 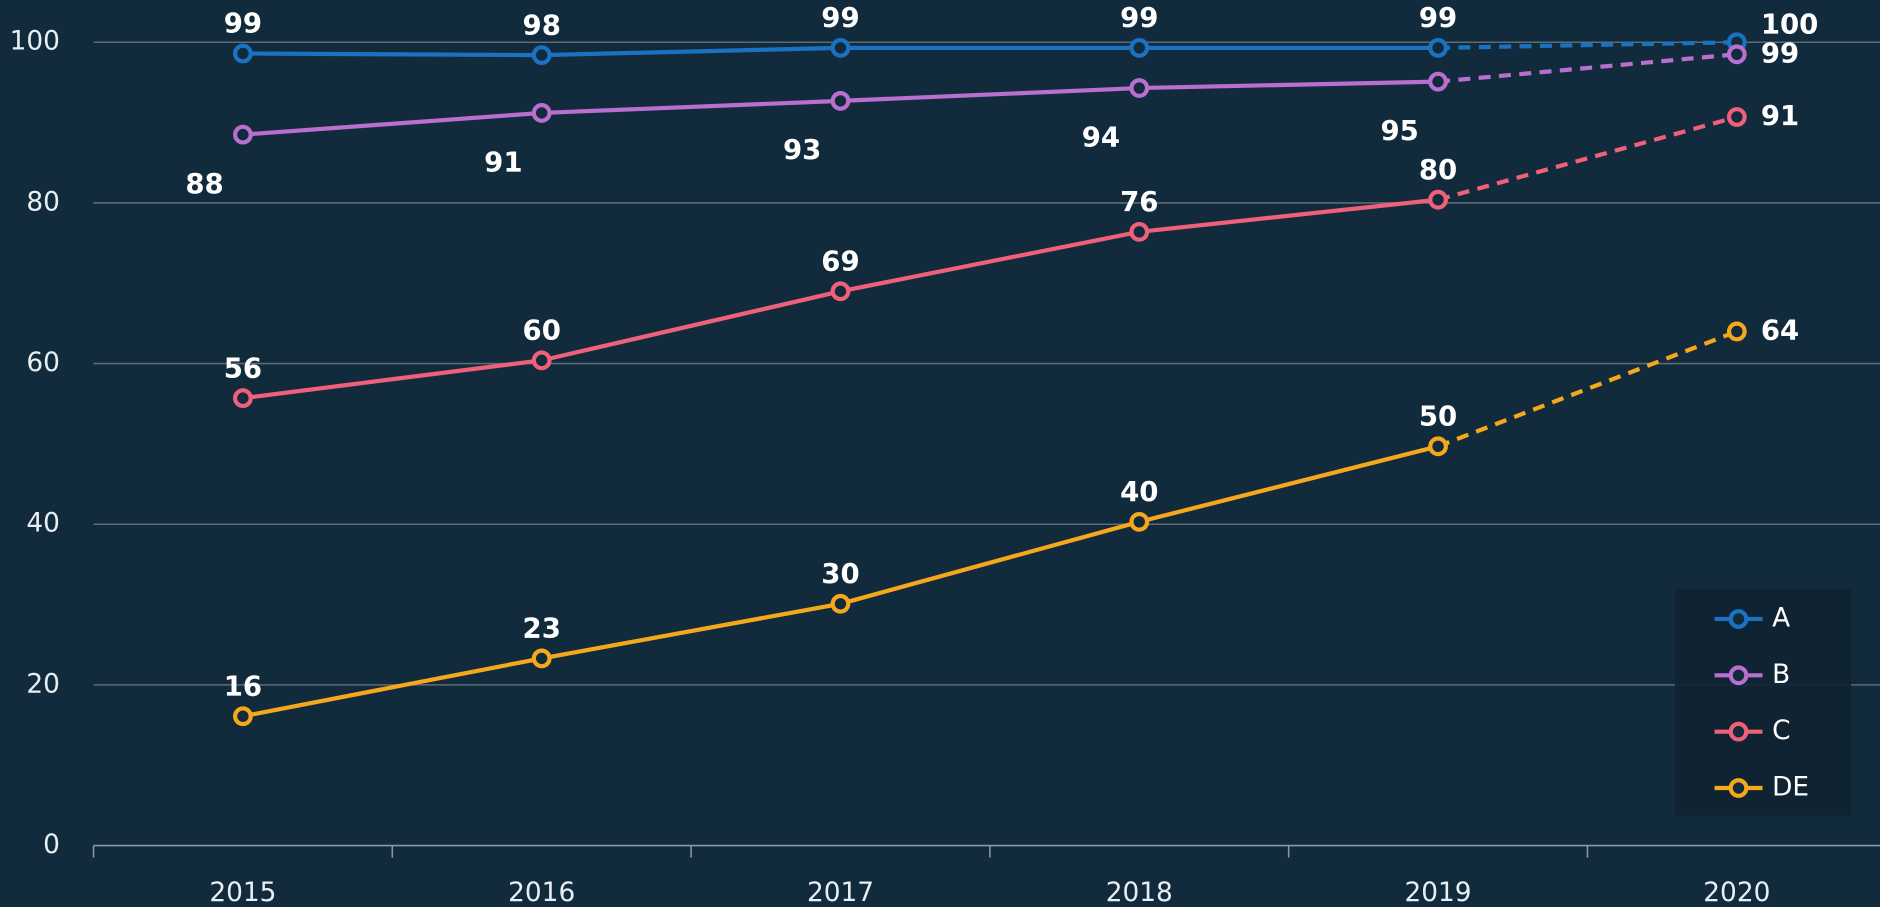 What do you see at coordinates (1139, 892) in the screenshot?
I see `x-tick-label: 2018` at bounding box center [1139, 892].